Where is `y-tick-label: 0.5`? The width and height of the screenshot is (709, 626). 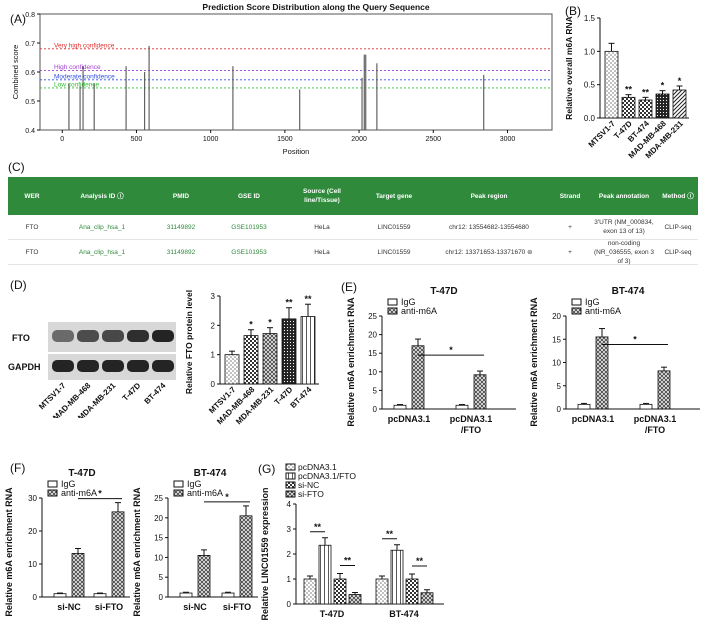
y-tick-label: 0.5 is located at coordinates (590, 85).